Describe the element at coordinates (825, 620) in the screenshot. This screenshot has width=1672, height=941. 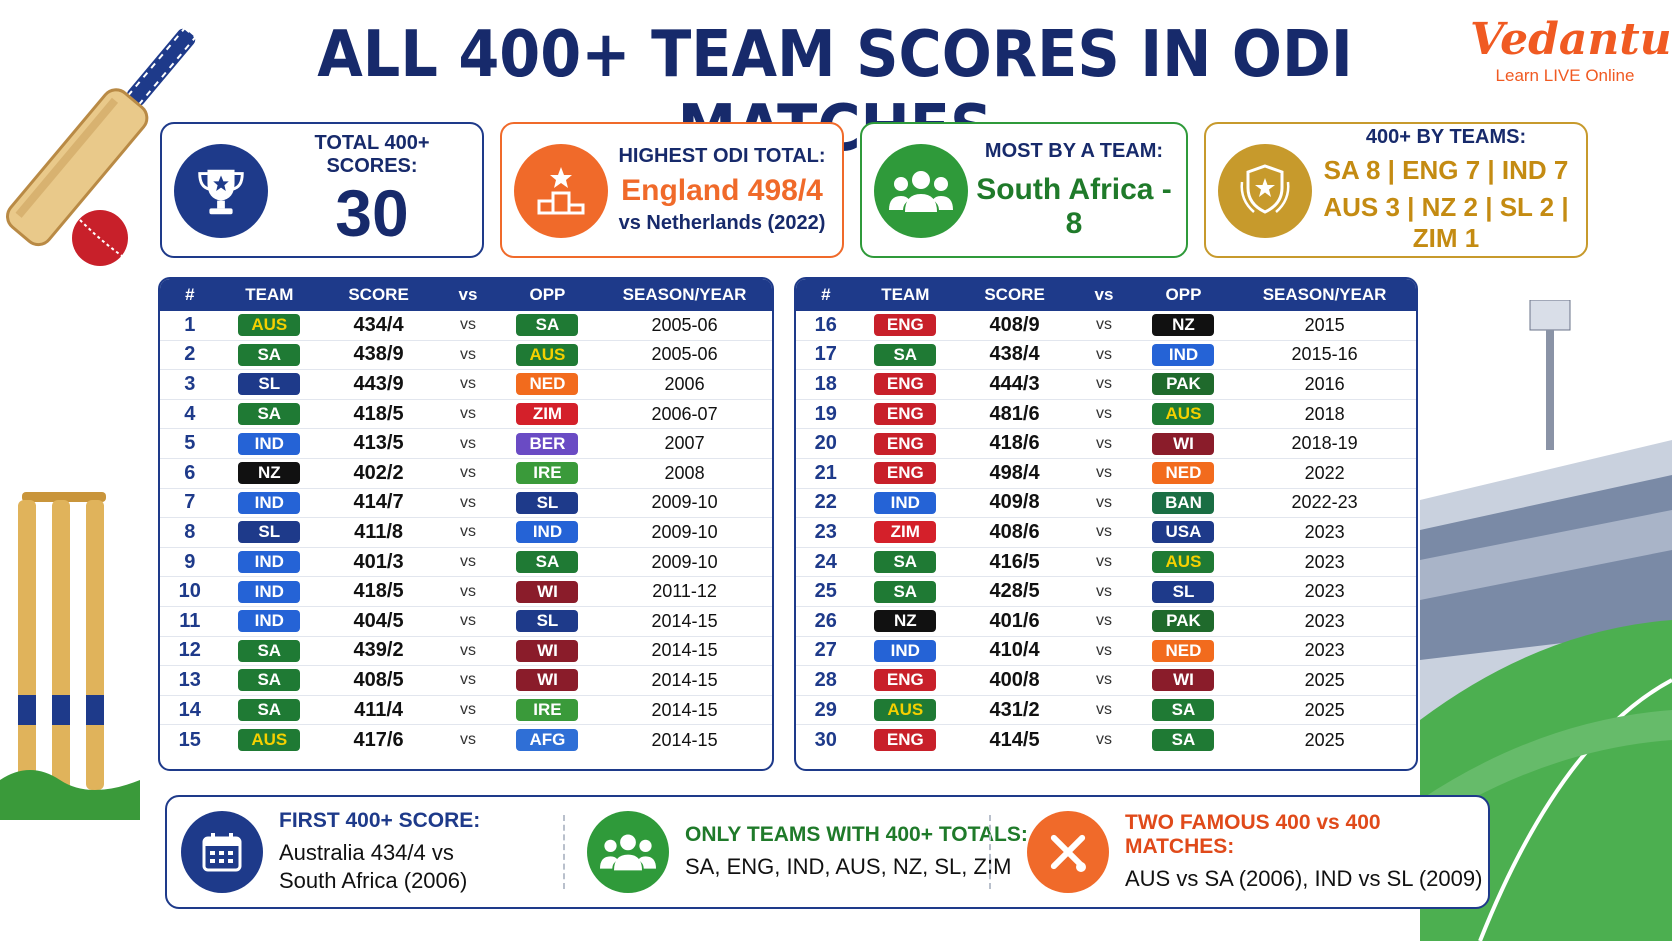
I see `row-number: 26` at that location.